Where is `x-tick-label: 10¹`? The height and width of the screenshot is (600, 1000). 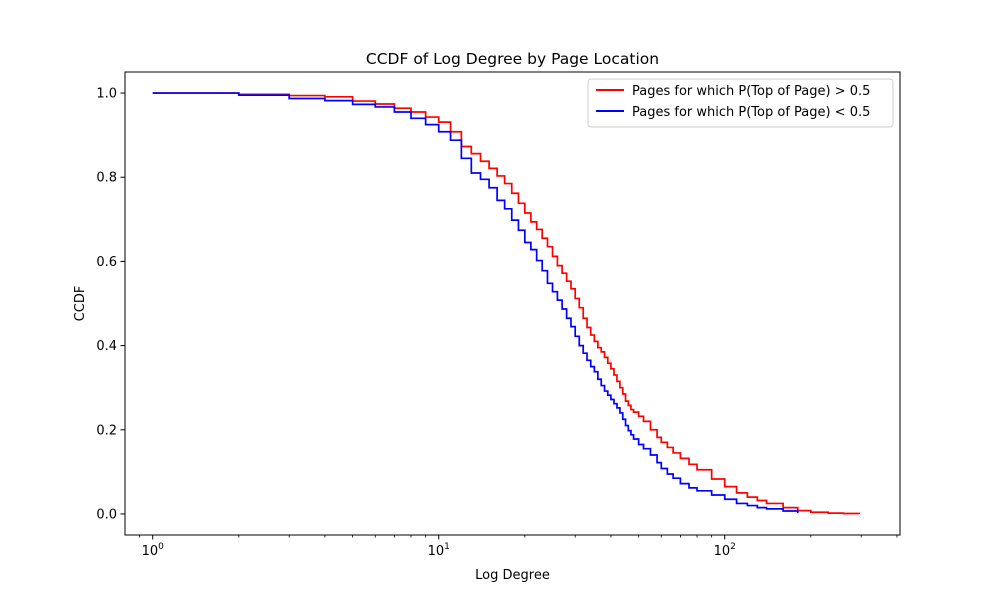 x-tick-label: 10¹ is located at coordinates (439, 550).